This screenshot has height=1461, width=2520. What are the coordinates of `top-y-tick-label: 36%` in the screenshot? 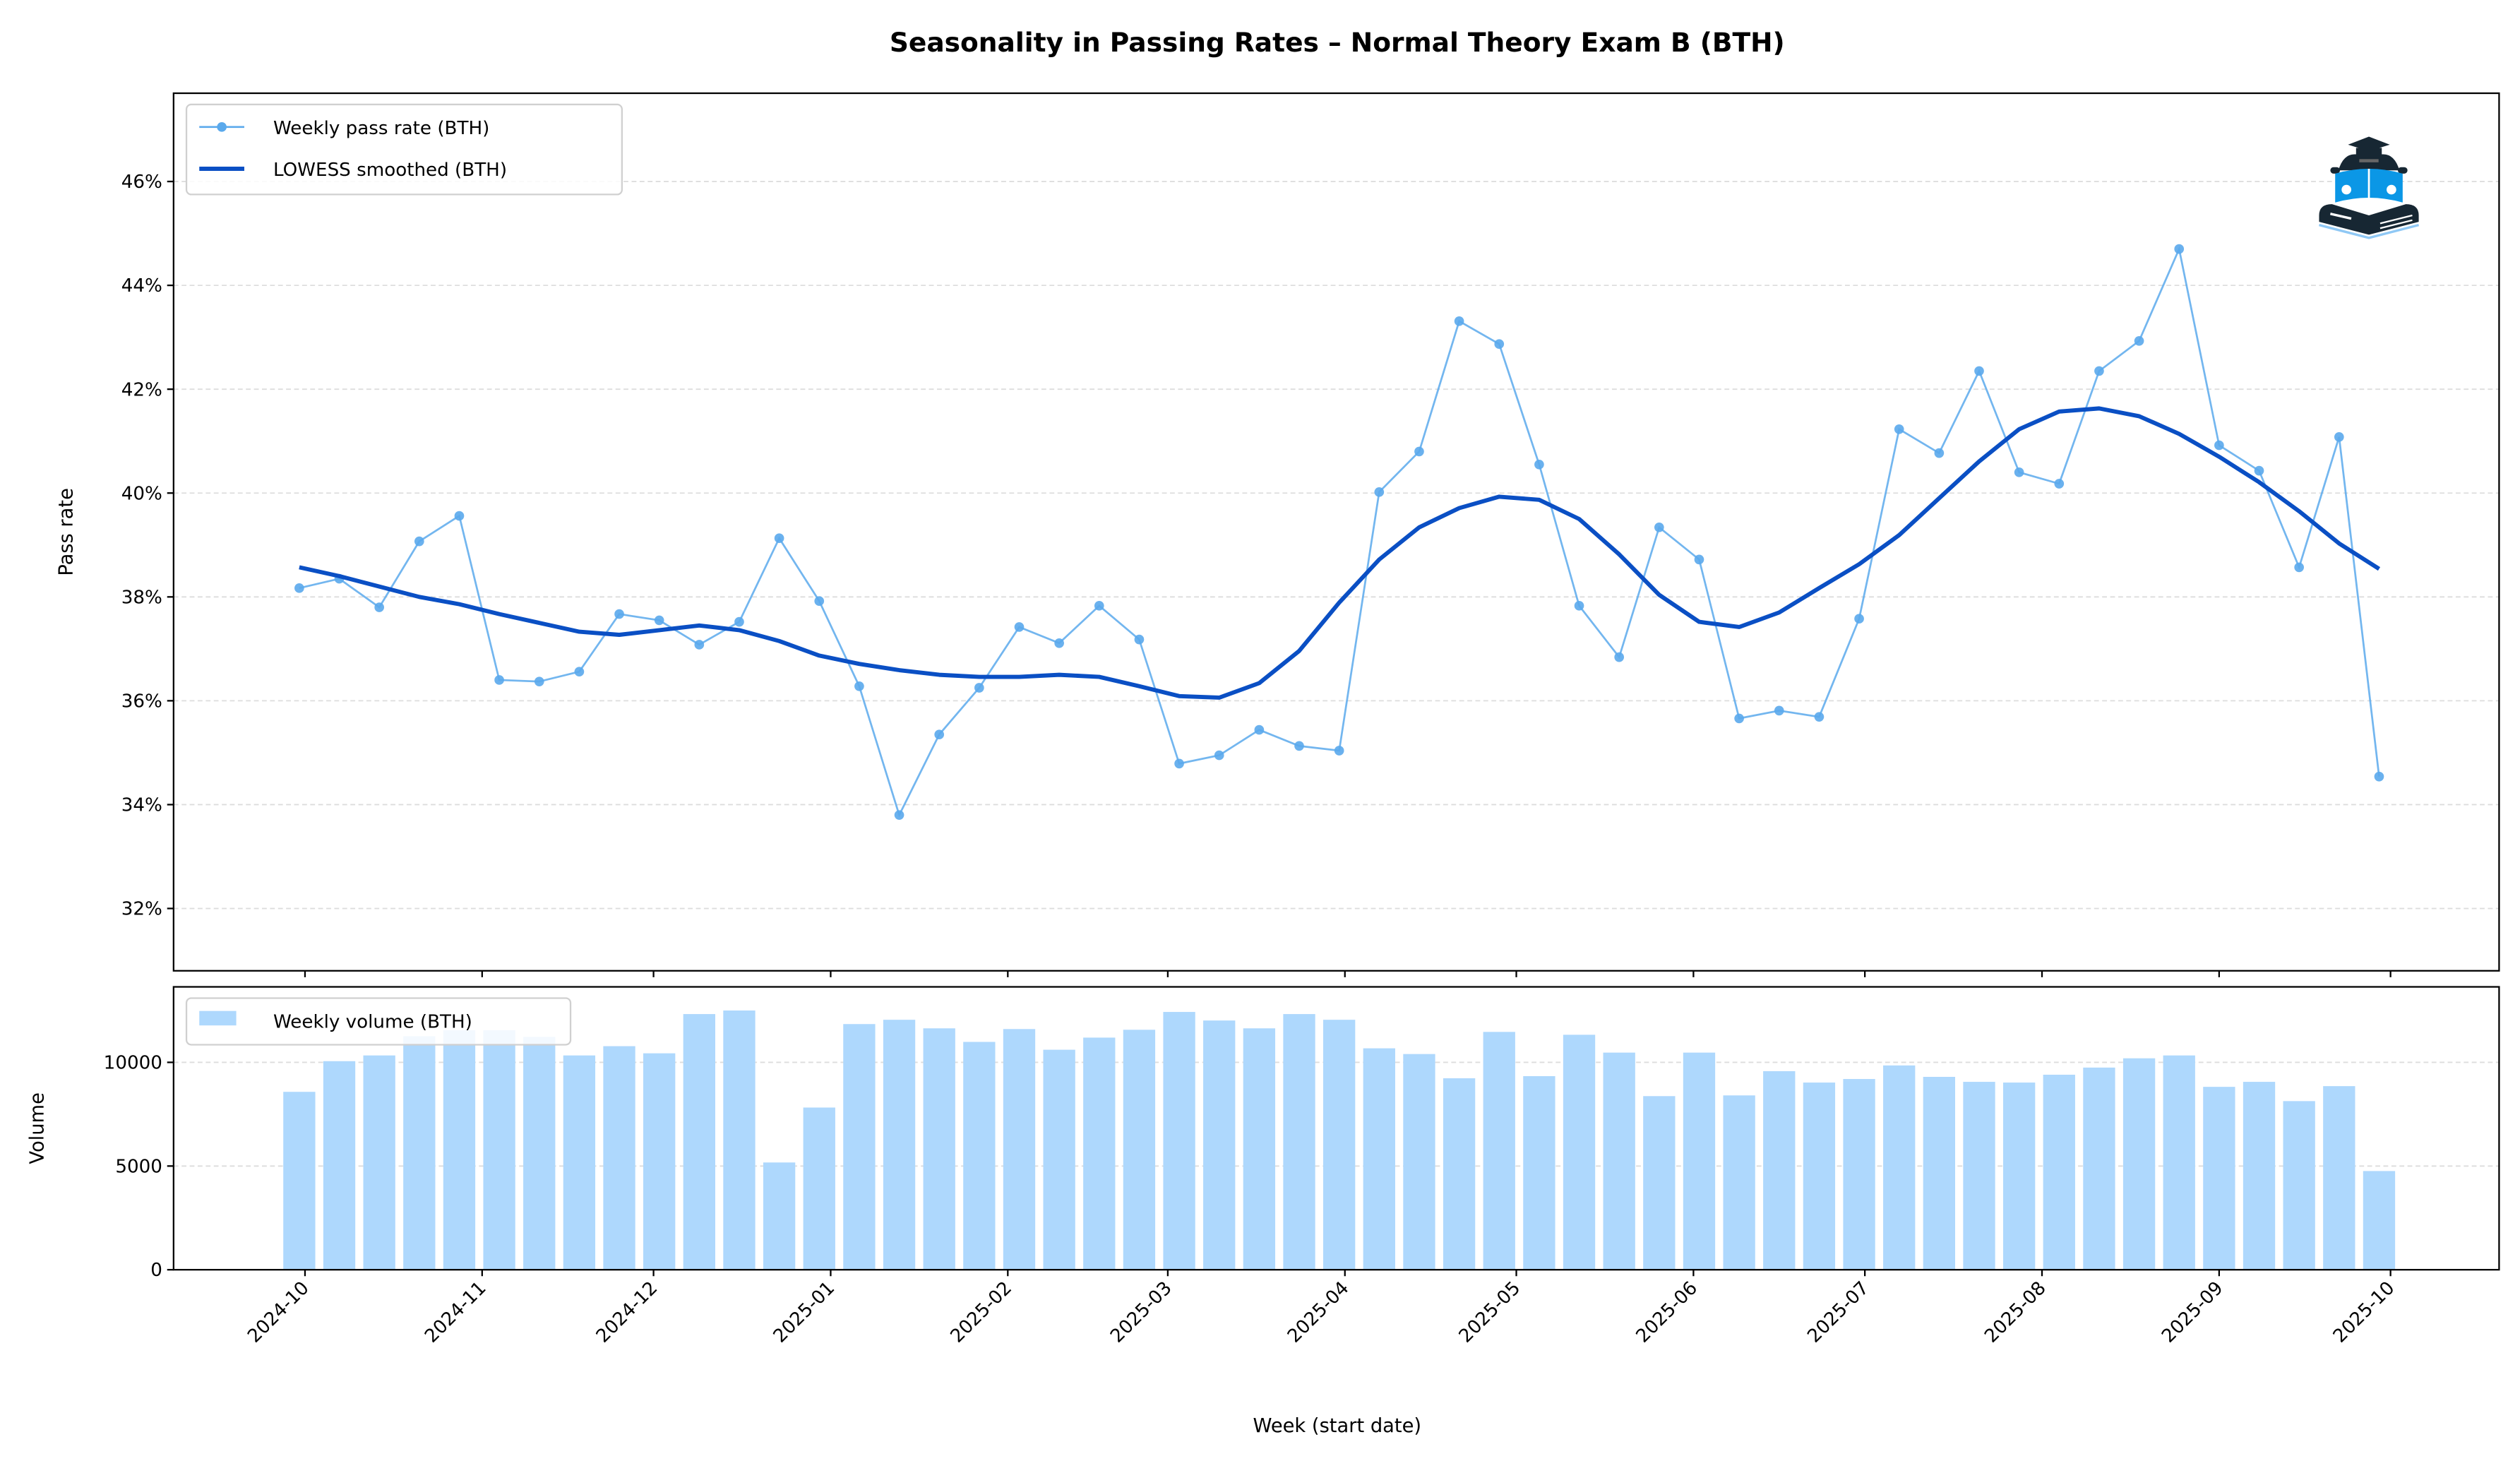 It's located at (141, 701).